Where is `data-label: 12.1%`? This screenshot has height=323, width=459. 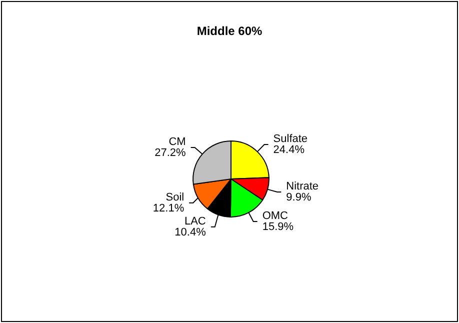 data-label: 12.1% is located at coordinates (168, 208).